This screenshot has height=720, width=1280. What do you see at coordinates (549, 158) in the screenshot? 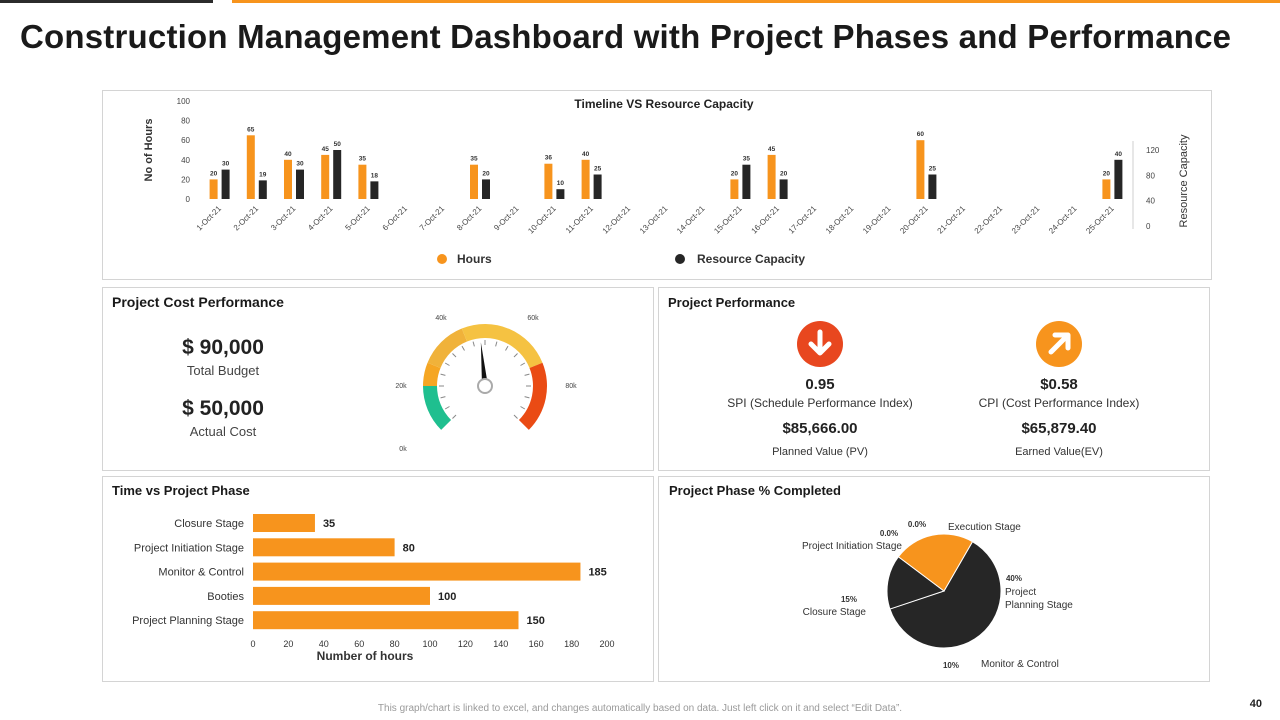
I see `hours-data-label: 36` at bounding box center [549, 158].